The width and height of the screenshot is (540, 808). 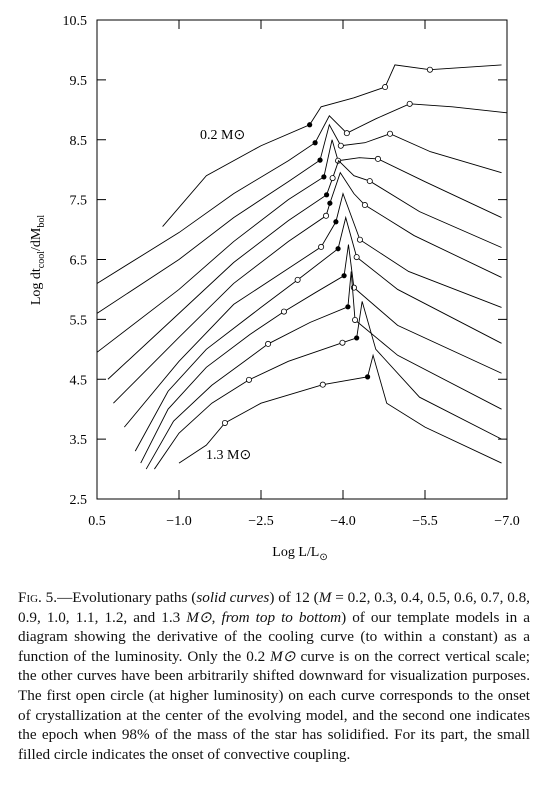 What do you see at coordinates (228, 455) in the screenshot?
I see `curve-label: 1.3 M⊙` at bounding box center [228, 455].